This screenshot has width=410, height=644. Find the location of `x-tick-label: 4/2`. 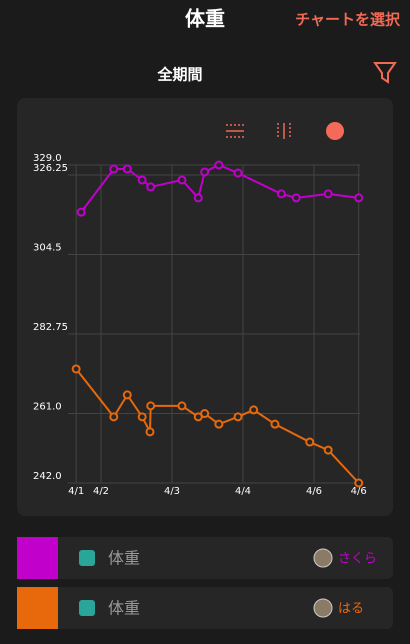

x-tick-label: 4/2 is located at coordinates (101, 491).